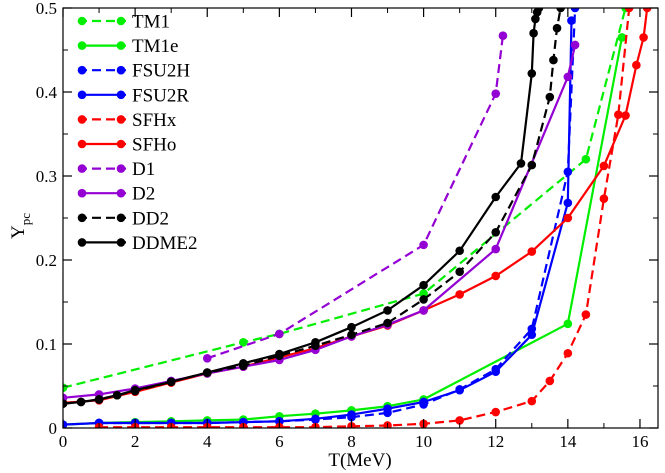 Image resolution: width=665 pixels, height=473 pixels. What do you see at coordinates (423, 441) in the screenshot?
I see `x-tick-label: 10` at bounding box center [423, 441].